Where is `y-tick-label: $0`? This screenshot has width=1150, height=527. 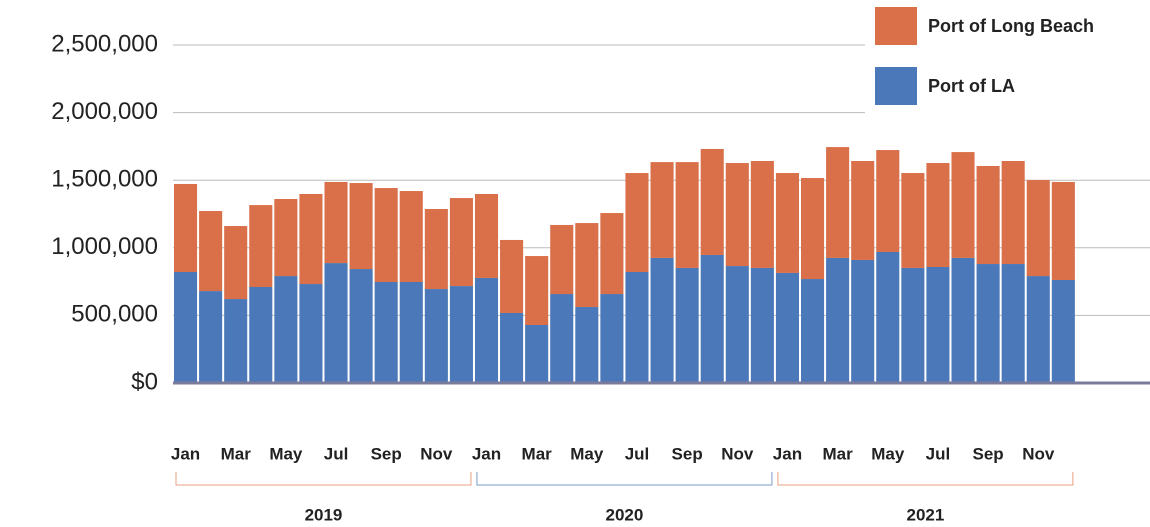 y-tick-label: $0 is located at coordinates (144, 381).